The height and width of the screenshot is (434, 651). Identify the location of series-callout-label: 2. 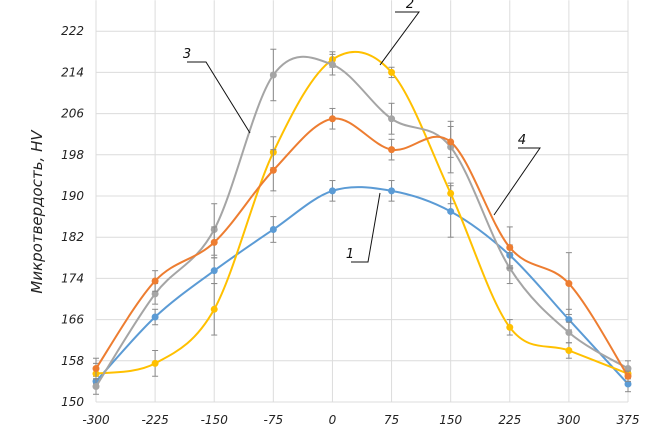
(410, 6).